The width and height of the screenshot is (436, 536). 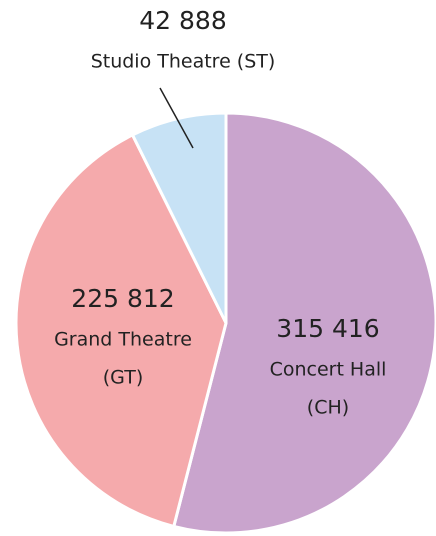 What do you see at coordinates (328, 408) in the screenshot?
I see `slice-label: (CH)` at bounding box center [328, 408].